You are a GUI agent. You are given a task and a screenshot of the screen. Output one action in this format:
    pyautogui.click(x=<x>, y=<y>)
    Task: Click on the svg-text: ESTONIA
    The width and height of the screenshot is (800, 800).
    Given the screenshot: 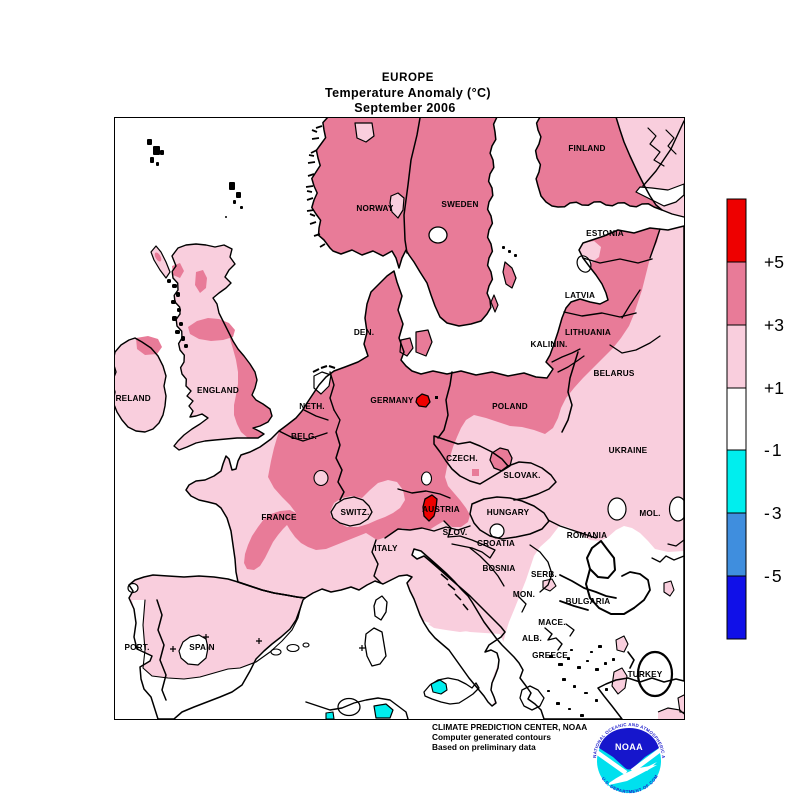 What is the action you would take?
    pyautogui.click(x=605, y=233)
    